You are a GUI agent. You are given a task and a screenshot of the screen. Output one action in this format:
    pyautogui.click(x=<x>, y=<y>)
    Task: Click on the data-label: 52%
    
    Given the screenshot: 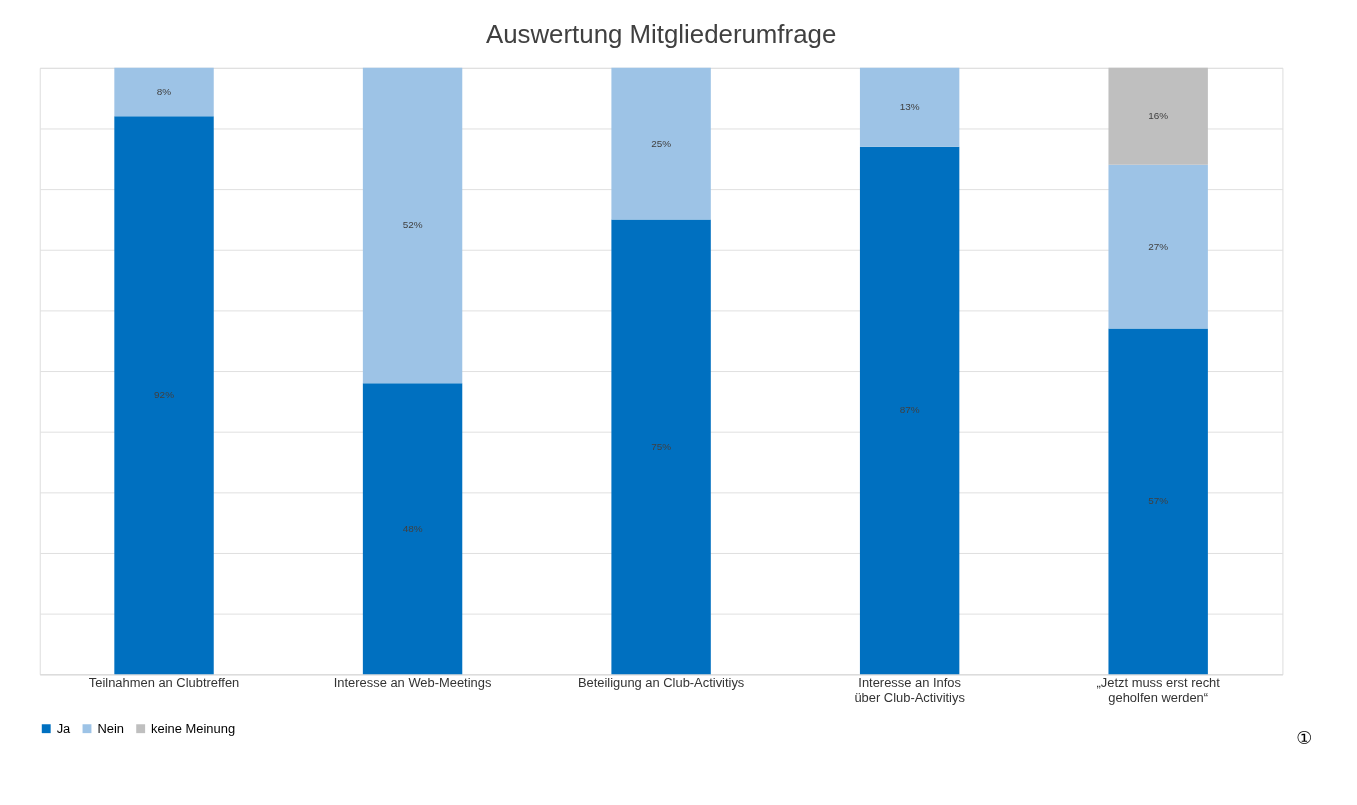 What is the action you would take?
    pyautogui.click(x=412, y=225)
    